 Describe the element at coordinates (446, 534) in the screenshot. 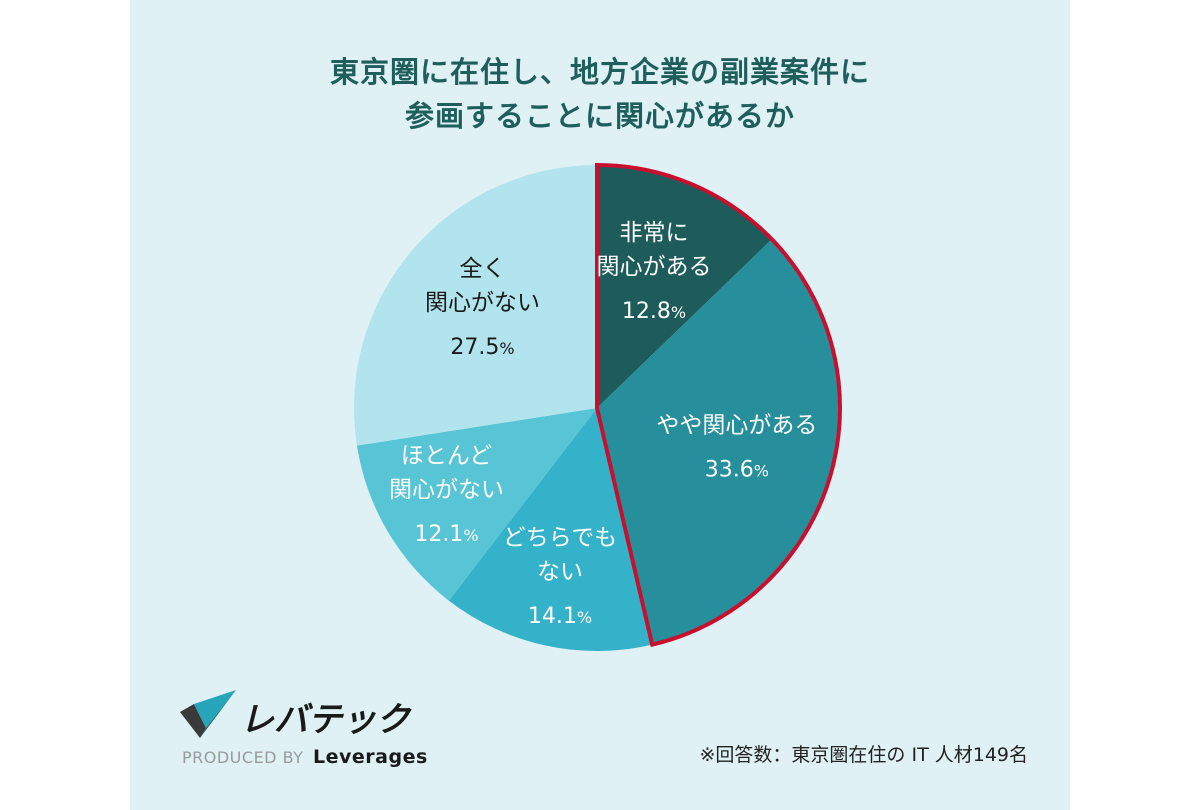

I see `slice-value-3: 12.1%` at that location.